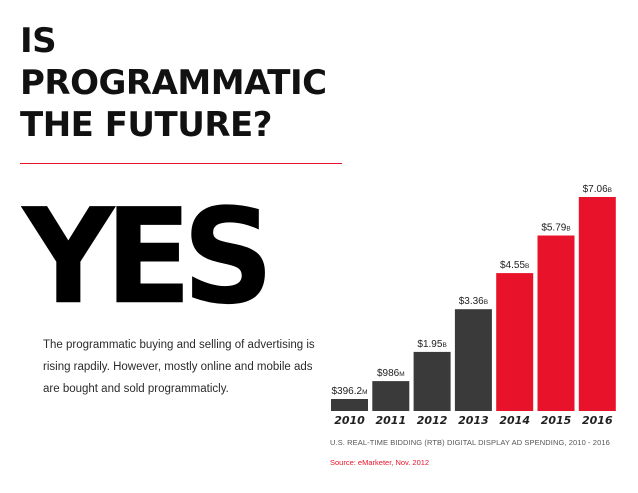  Describe the element at coordinates (38, 41) in the screenshot. I see `title-line-1: IS` at that location.